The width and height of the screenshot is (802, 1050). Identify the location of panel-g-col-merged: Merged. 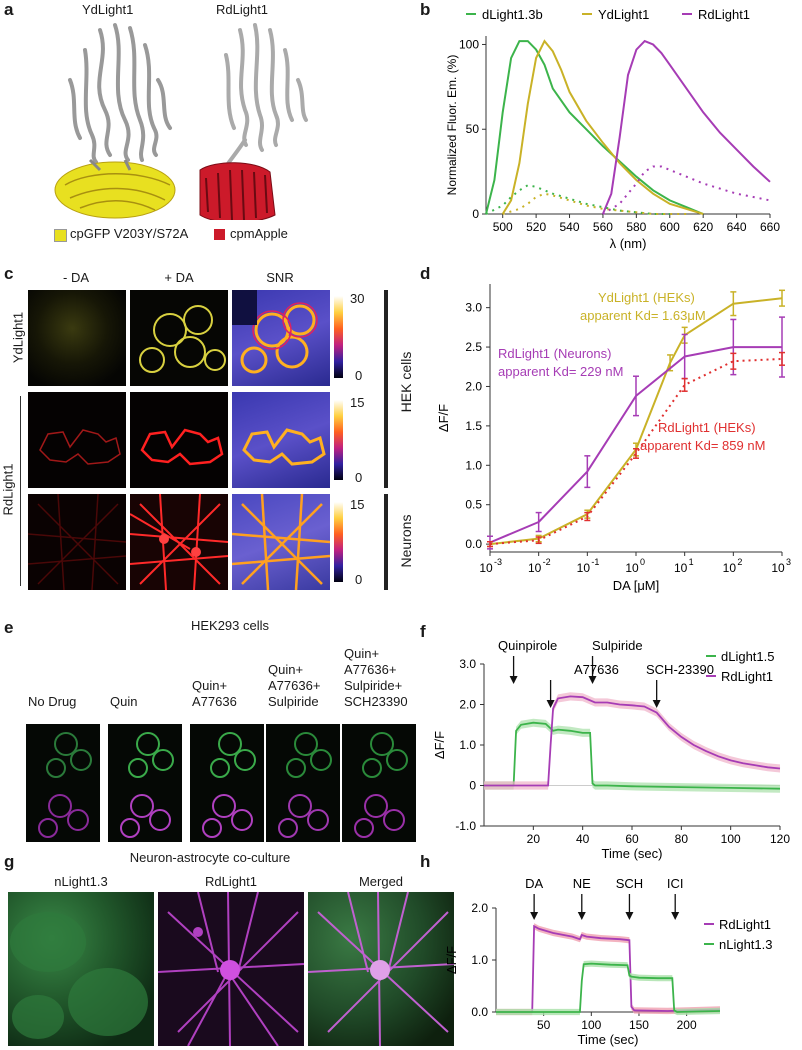
(381, 881).